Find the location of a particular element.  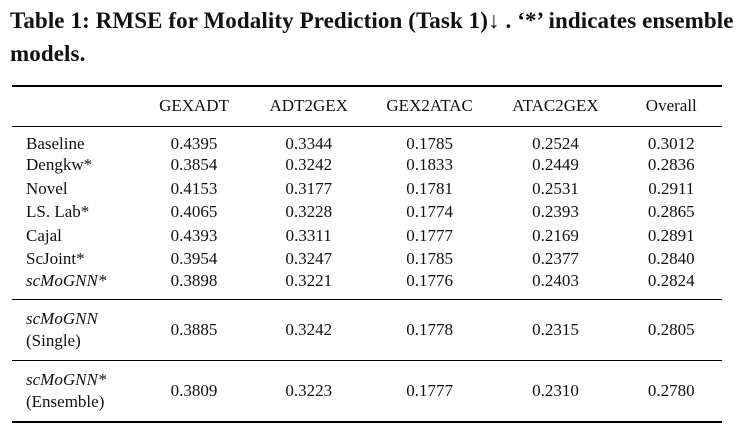

header-gexadt: GEXADT is located at coordinates (194, 106).